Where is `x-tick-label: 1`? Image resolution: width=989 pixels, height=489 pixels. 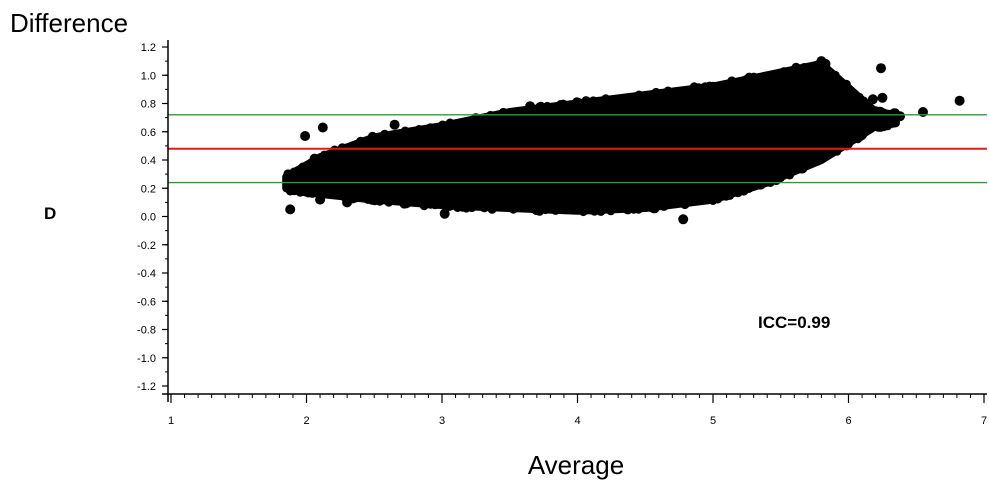
x-tick-label: 1 is located at coordinates (171, 421).